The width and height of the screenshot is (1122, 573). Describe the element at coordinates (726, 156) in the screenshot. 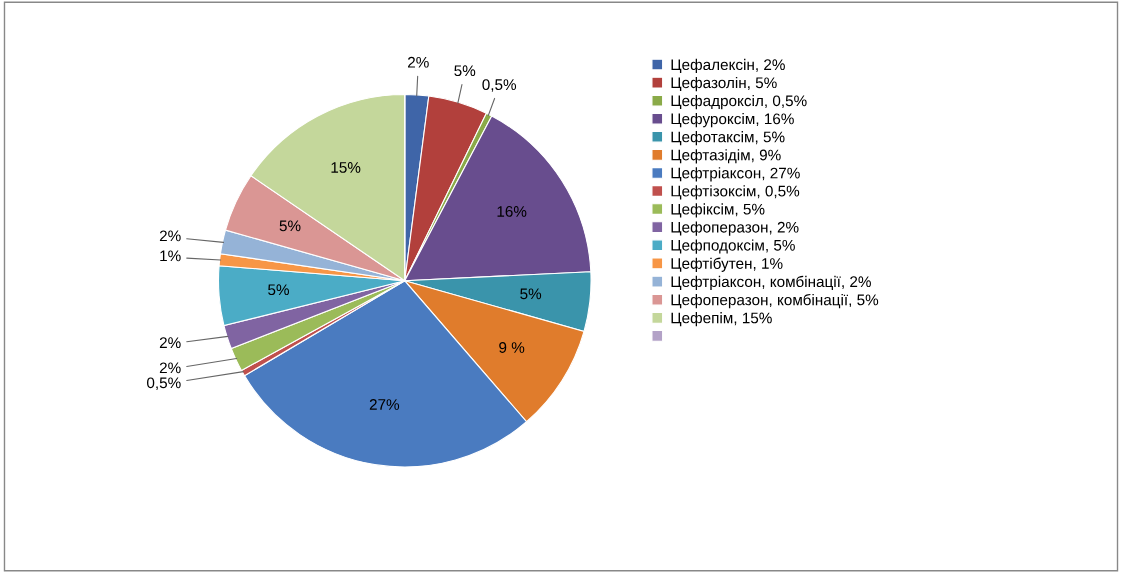

I see `legend-label: Цефтазідім, 9%` at that location.